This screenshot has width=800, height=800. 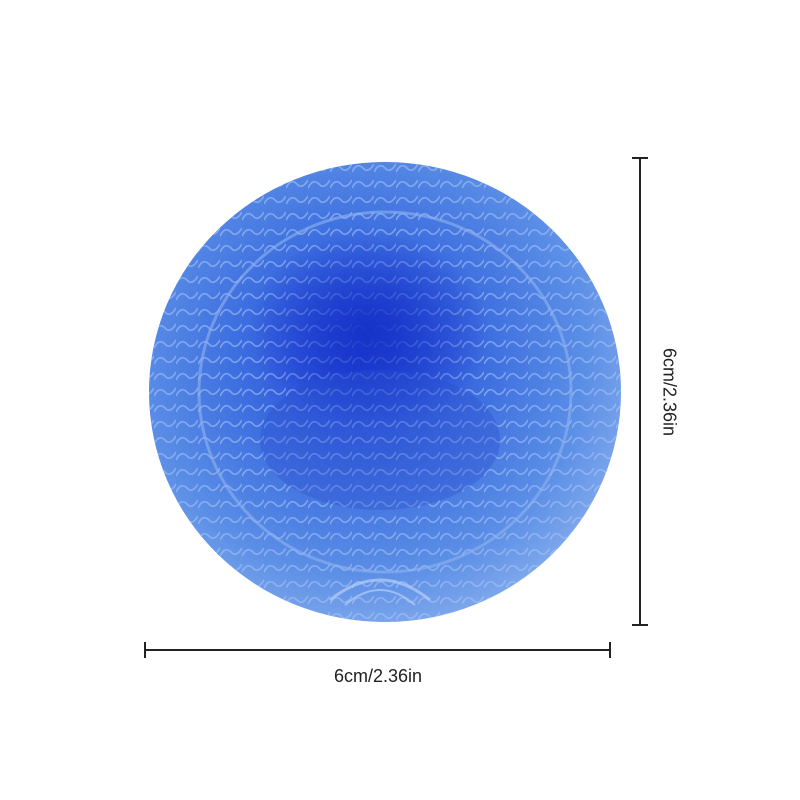 What do you see at coordinates (640, 391) in the screenshot?
I see `height-dimension` at bounding box center [640, 391].